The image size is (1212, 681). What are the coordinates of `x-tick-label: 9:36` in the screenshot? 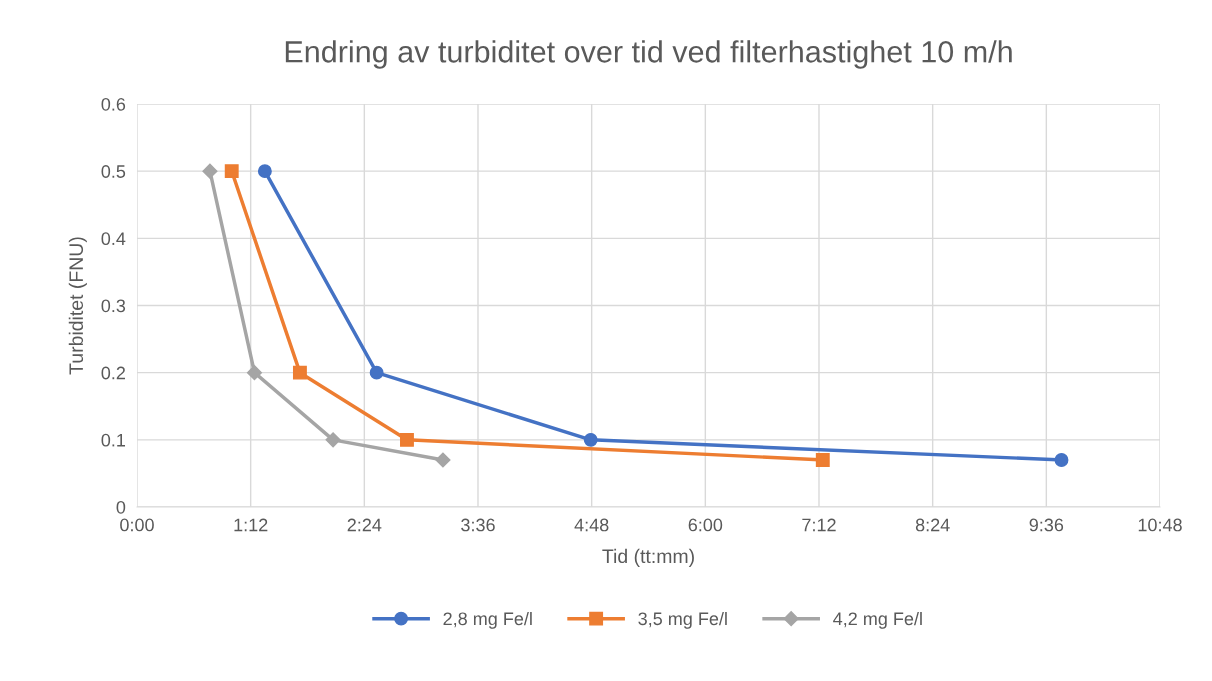 It's located at (1046, 525).